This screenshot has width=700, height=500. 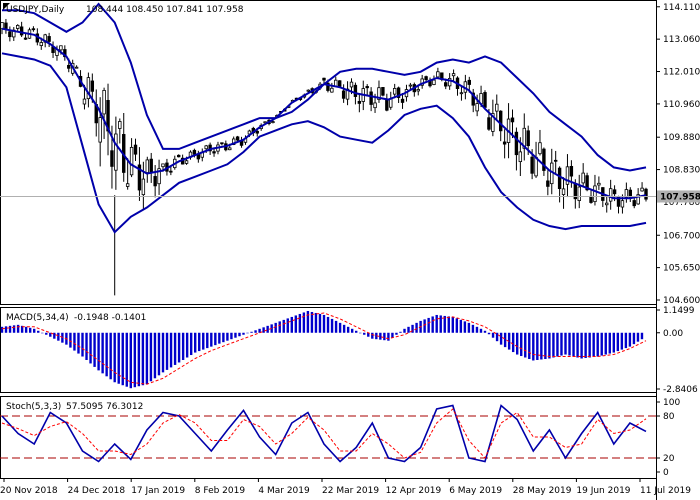 What do you see at coordinates (669, 459) in the screenshot?
I see `stoch-tick-label: 20` at bounding box center [669, 459].